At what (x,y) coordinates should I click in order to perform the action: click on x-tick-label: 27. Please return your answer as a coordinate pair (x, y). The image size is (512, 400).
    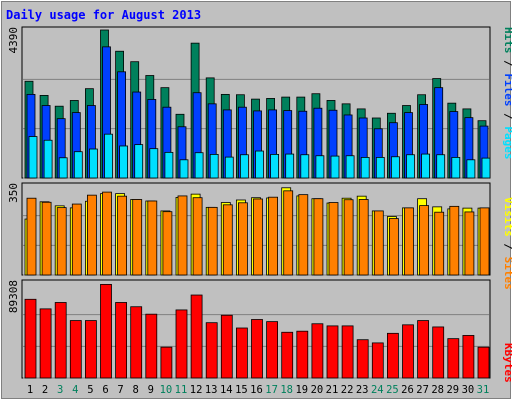
    Looking at the image, I should click on (422, 390).